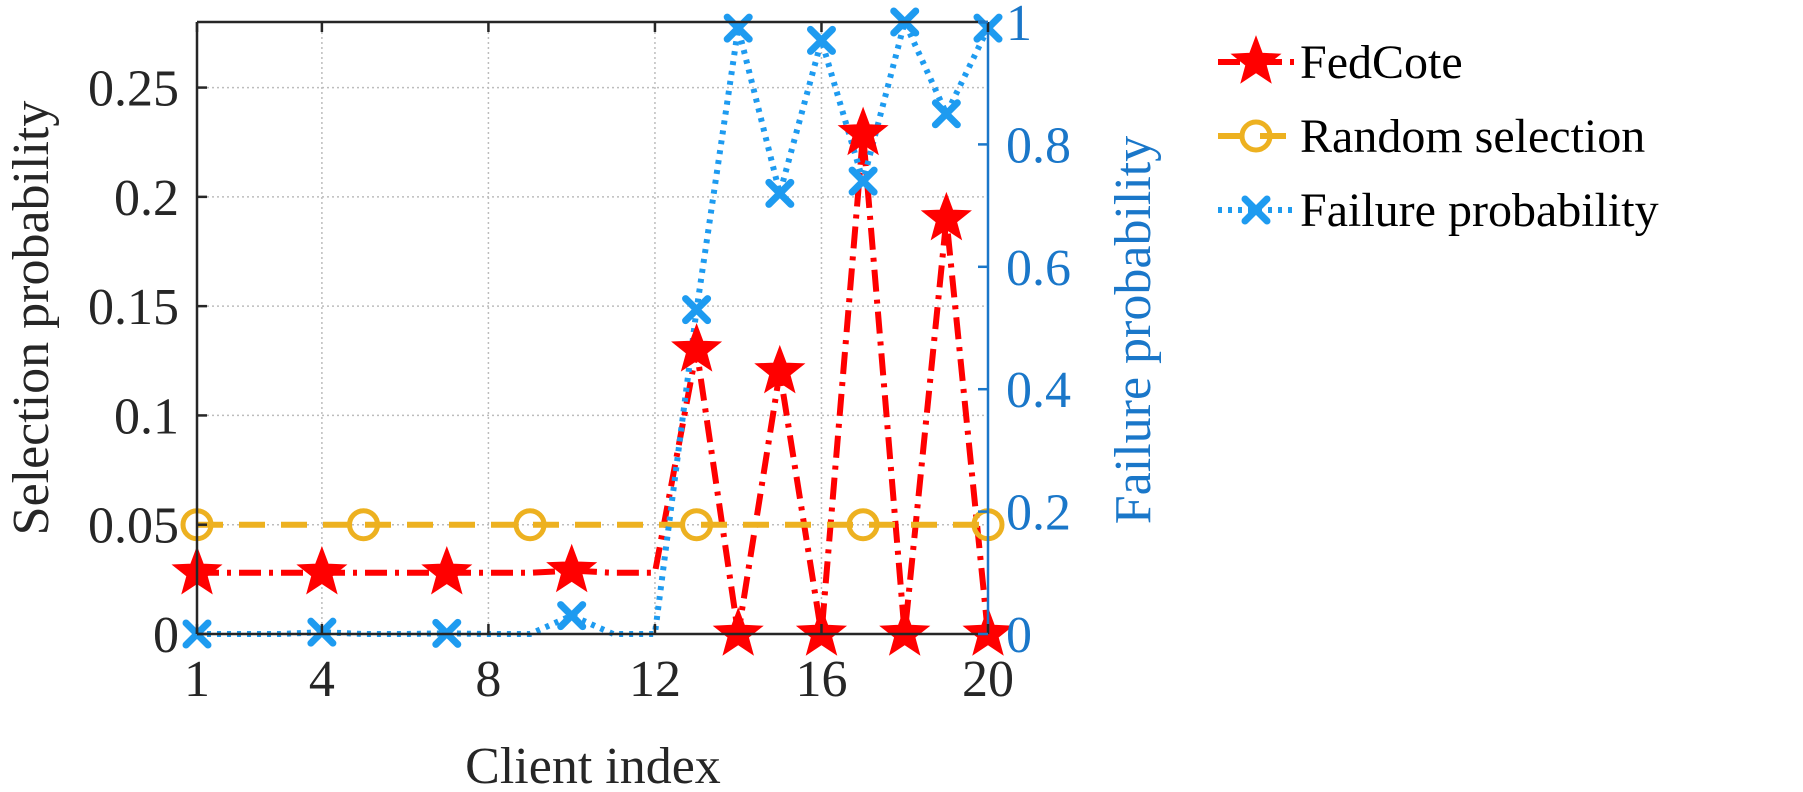 The width and height of the screenshot is (1803, 792). What do you see at coordinates (133, 307) in the screenshot?
I see `y-left-tick-label: 0.15` at bounding box center [133, 307].